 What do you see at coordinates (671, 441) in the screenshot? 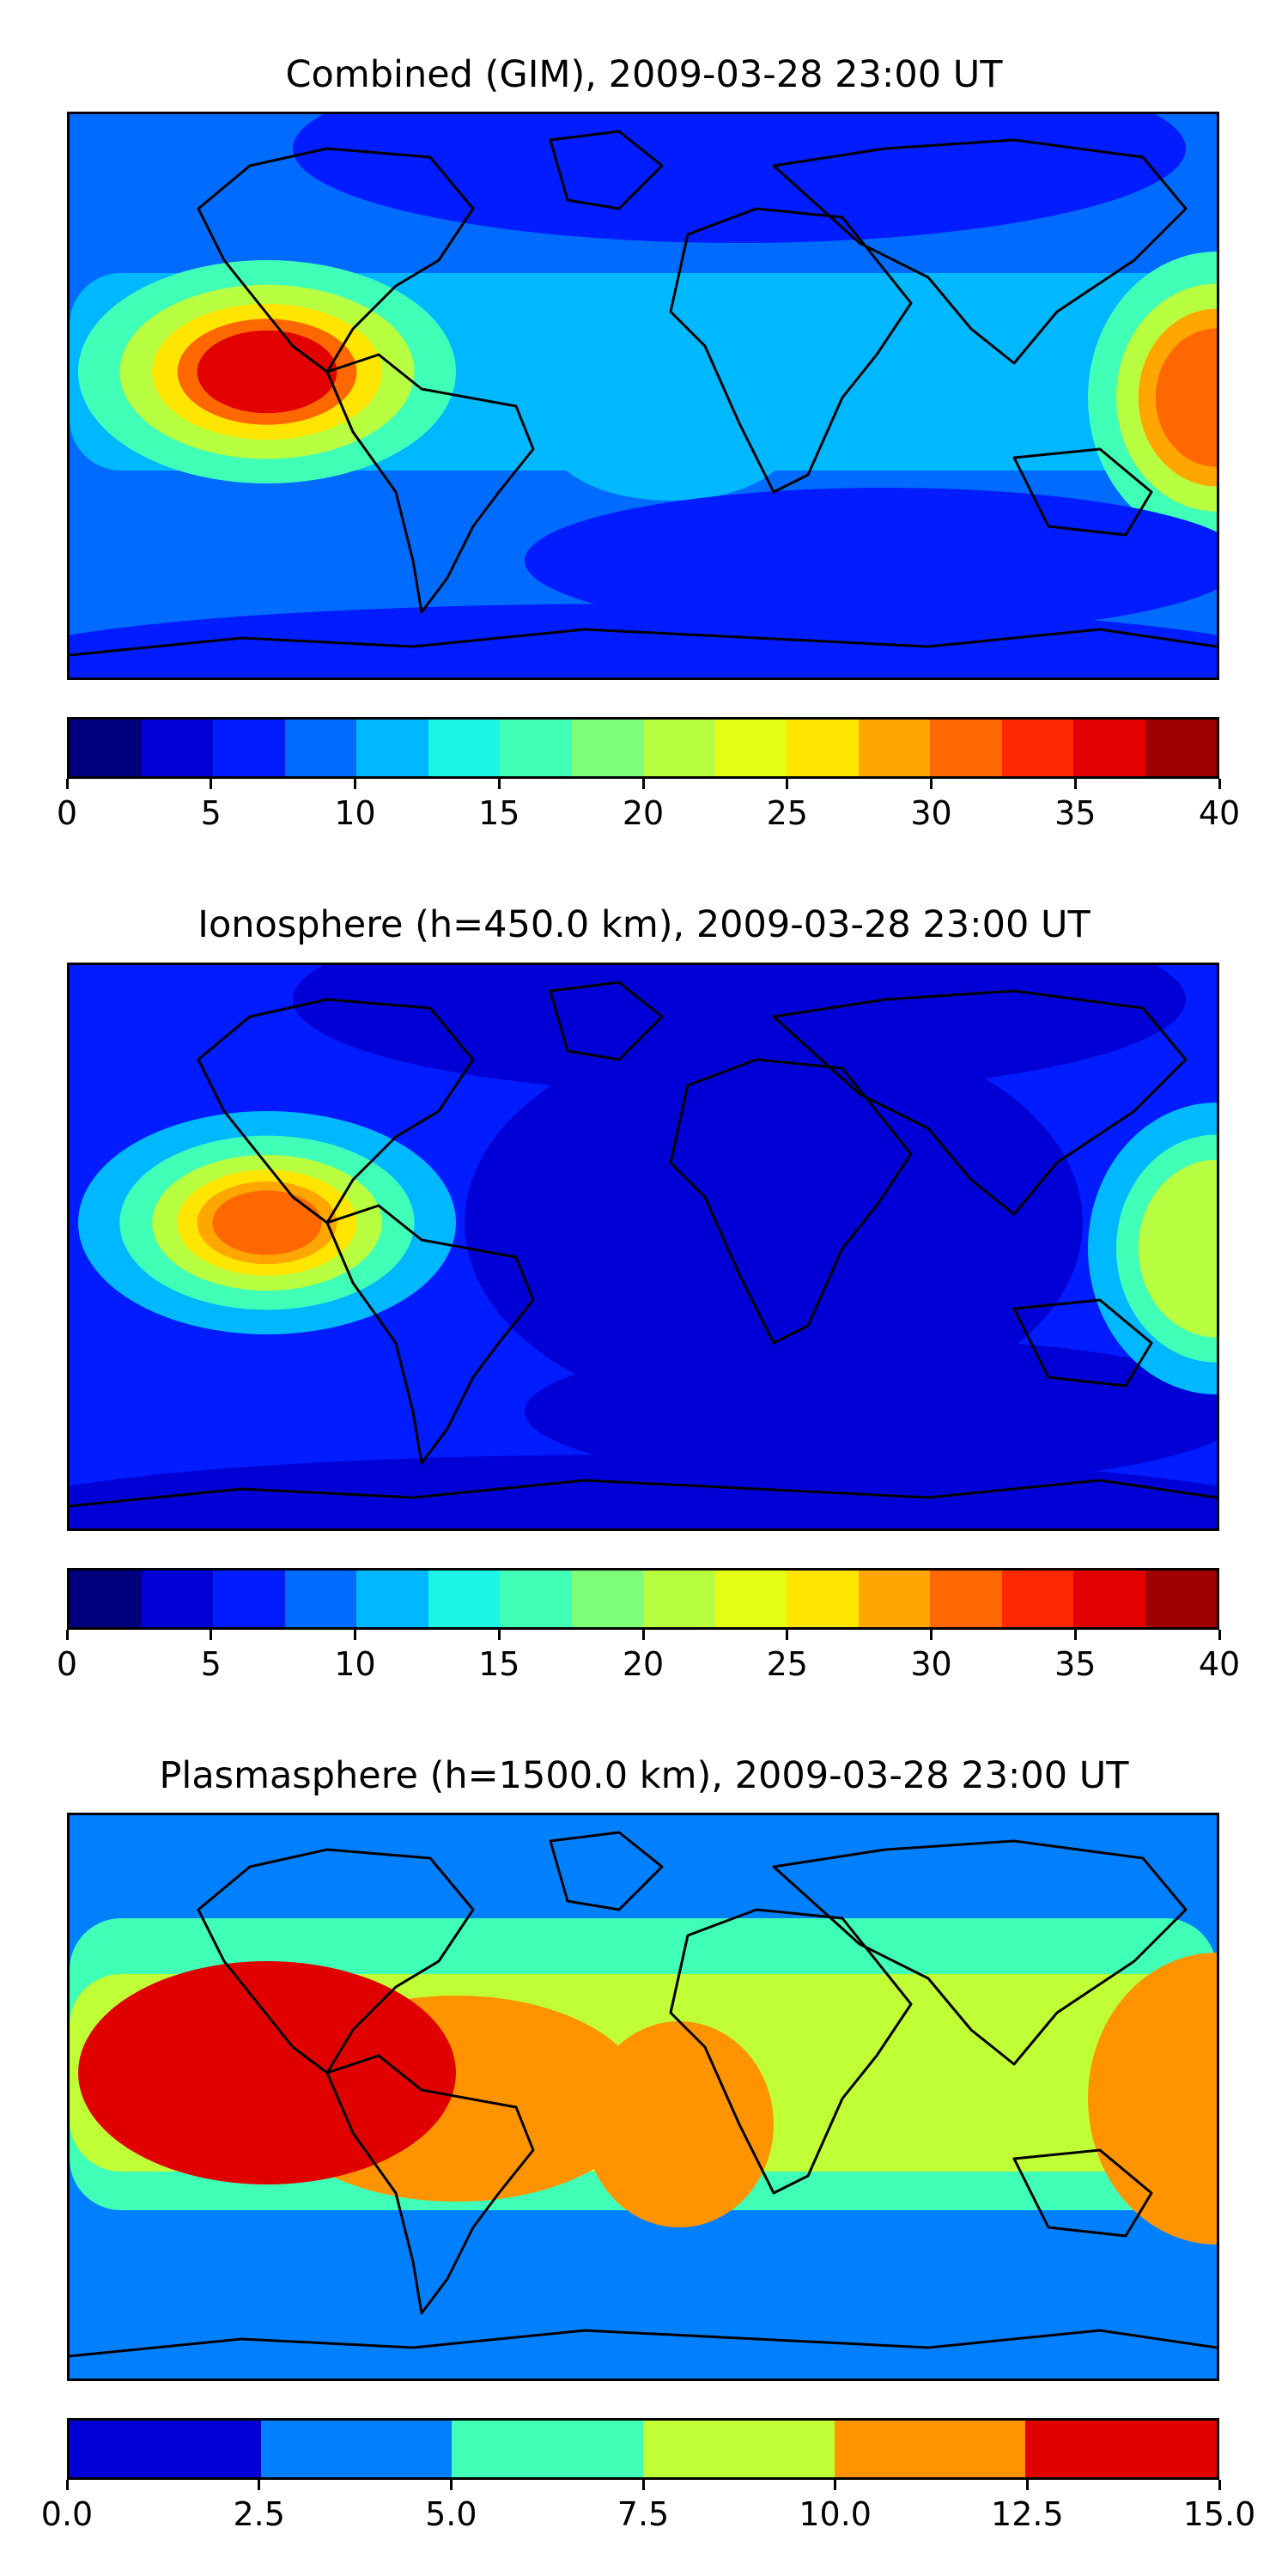
I see `contour-south-atlantic-arm` at bounding box center [671, 441].